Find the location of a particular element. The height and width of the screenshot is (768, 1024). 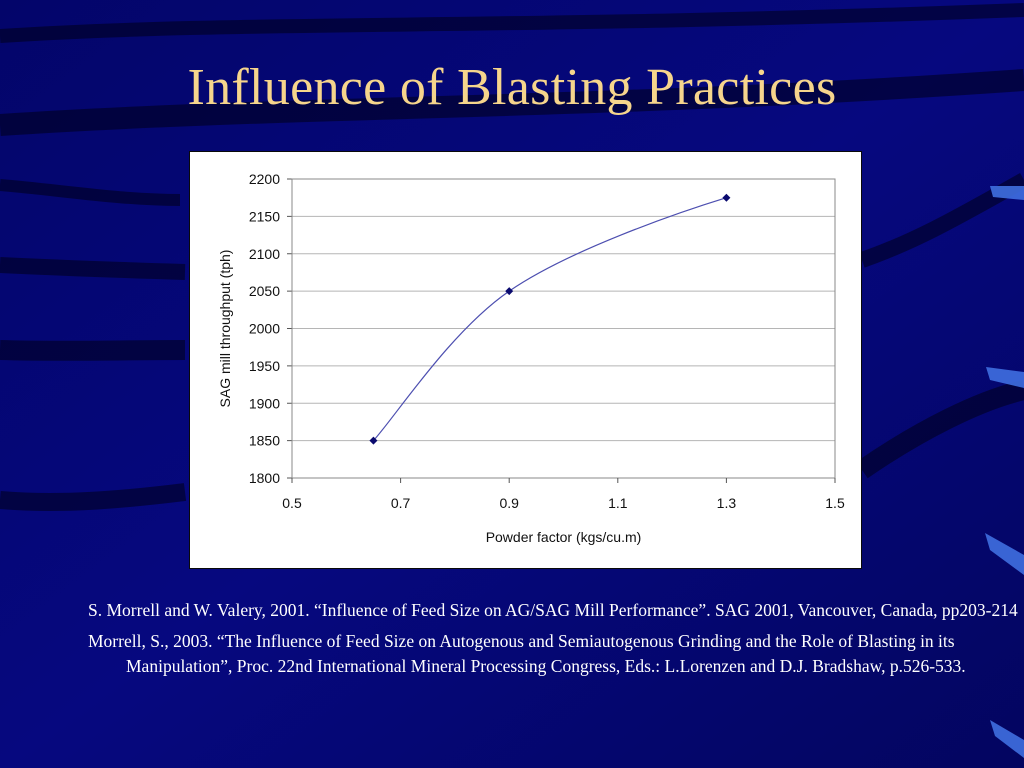

x-tick-label: 1.1 is located at coordinates (618, 503).